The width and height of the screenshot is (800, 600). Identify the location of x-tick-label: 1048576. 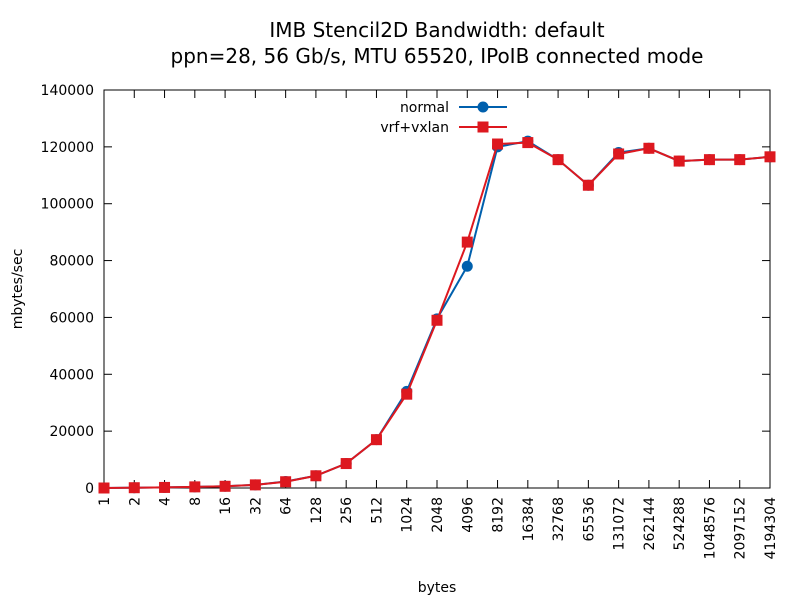
(710, 528).